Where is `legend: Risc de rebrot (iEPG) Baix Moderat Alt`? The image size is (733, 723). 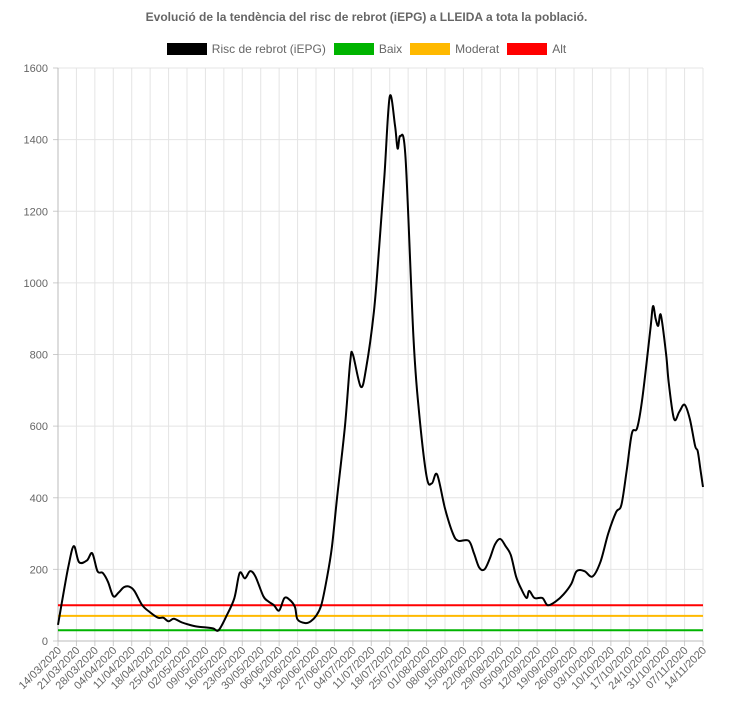 legend: Risc de rebrot (iEPG) Baix Moderat Alt is located at coordinates (366, 49).